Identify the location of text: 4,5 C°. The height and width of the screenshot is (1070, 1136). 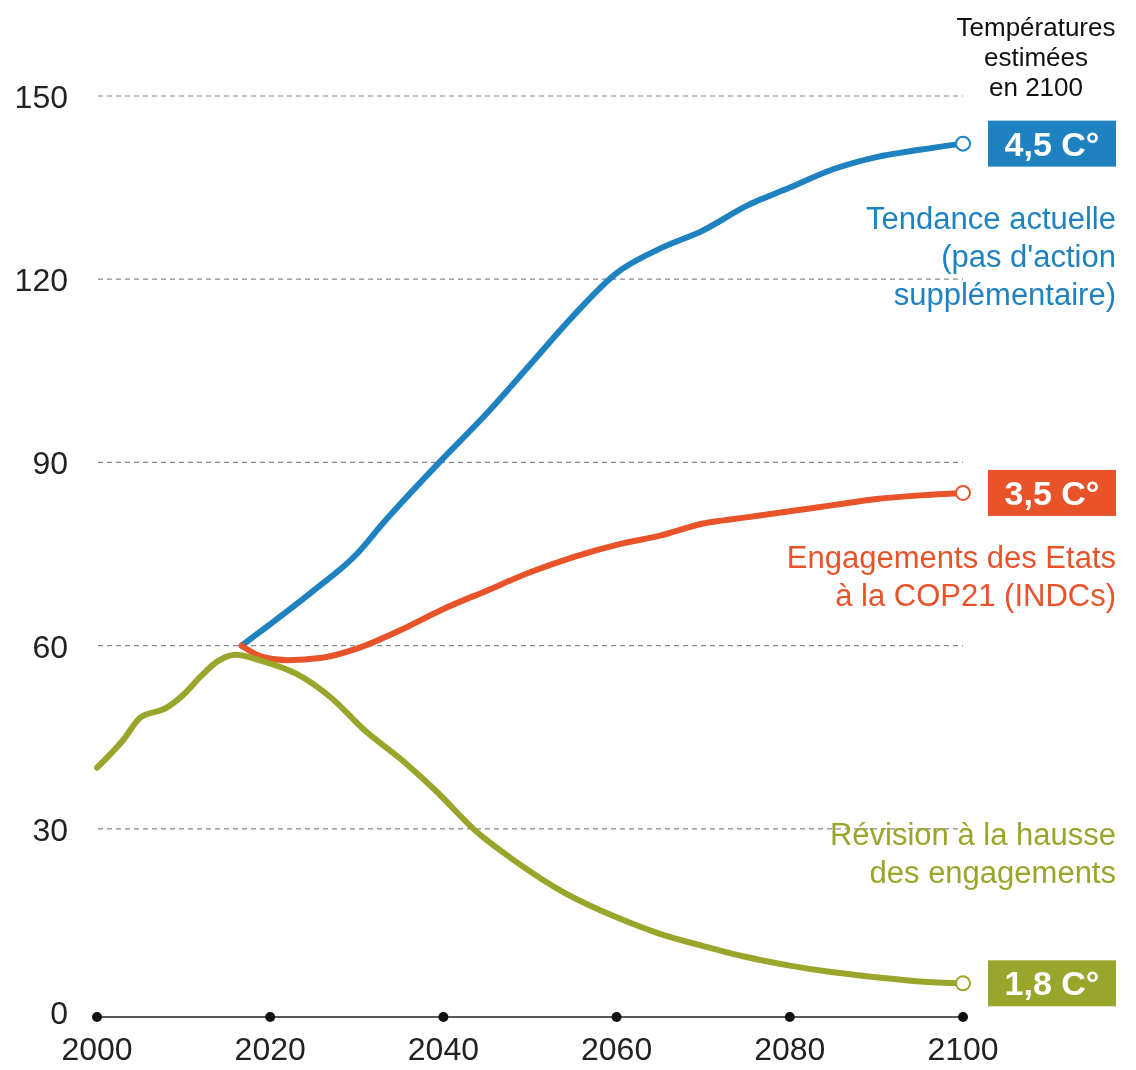
(1052, 143).